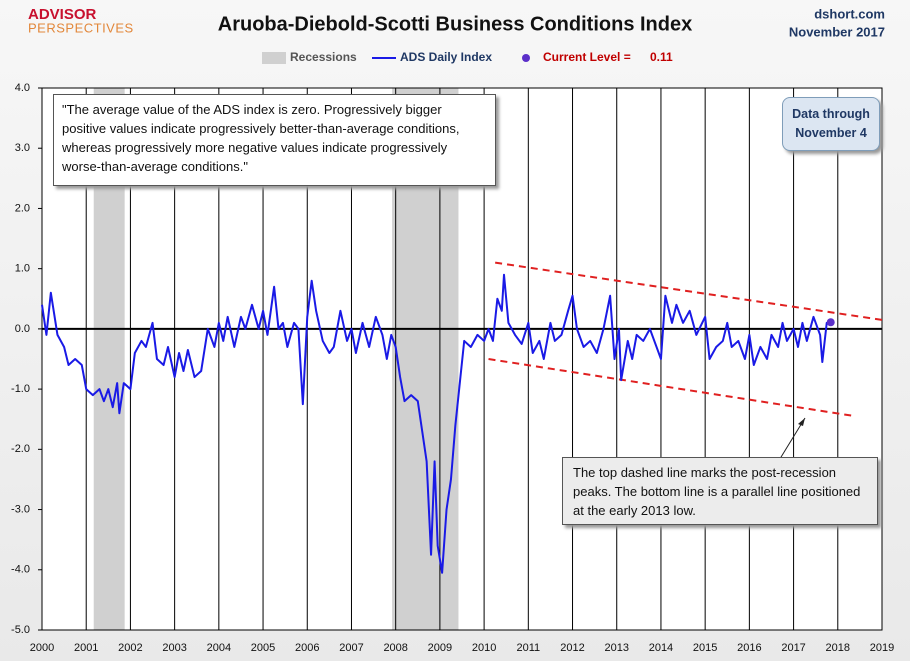 This screenshot has height=661, width=910. What do you see at coordinates (484, 648) in the screenshot?
I see `x-tick-label: 2010` at bounding box center [484, 648].